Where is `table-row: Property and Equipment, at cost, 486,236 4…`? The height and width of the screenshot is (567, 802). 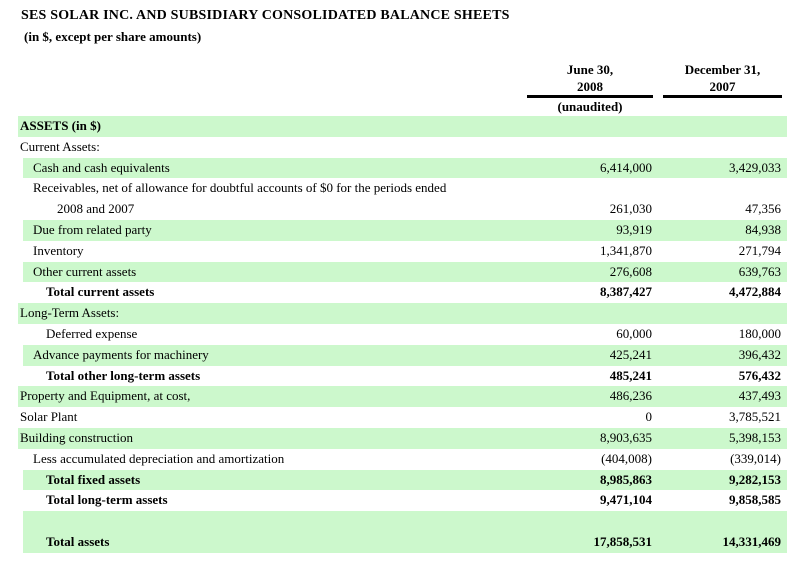 table-row: Property and Equipment, at cost, 486,236 4… is located at coordinates (402, 397).